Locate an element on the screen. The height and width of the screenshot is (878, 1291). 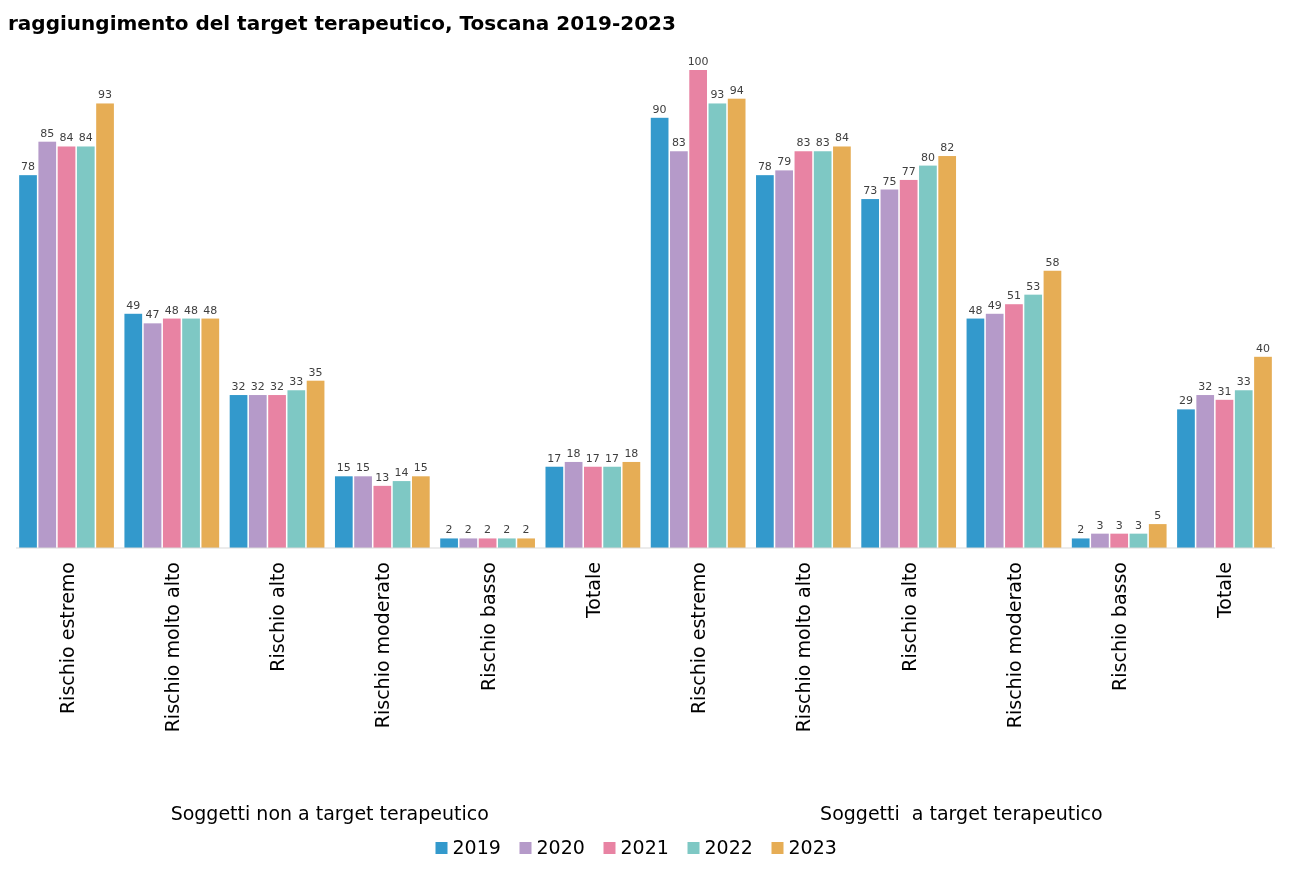
data-label: 51 is located at coordinates (1013, 296).